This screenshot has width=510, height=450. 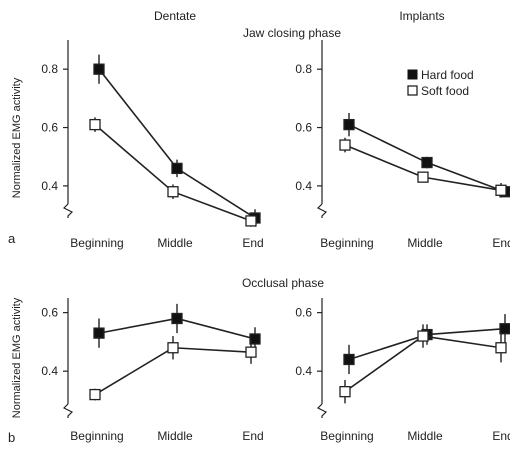 I want to click on panel-letter-a: a, so click(x=12, y=238).